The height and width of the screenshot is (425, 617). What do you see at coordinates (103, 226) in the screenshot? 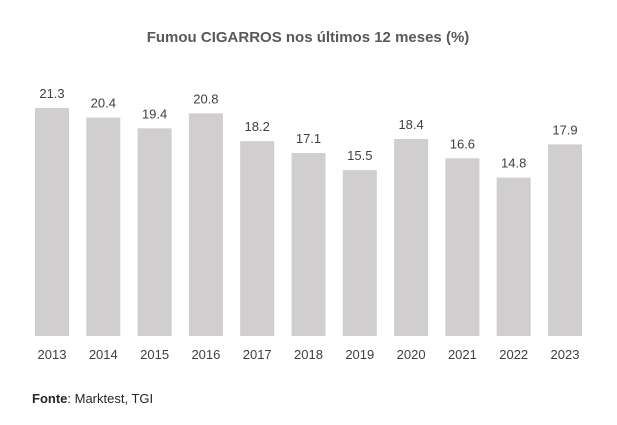
I see `bar-2014` at bounding box center [103, 226].